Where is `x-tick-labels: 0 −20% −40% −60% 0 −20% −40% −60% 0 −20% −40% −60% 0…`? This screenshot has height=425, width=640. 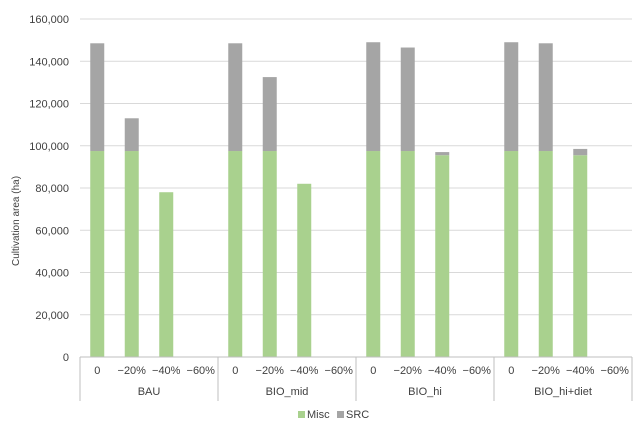 x-tick-labels: 0 −20% −40% −60% 0 −20% −40% −60% 0 −20% −40% −60% 0… is located at coordinates (361, 371).